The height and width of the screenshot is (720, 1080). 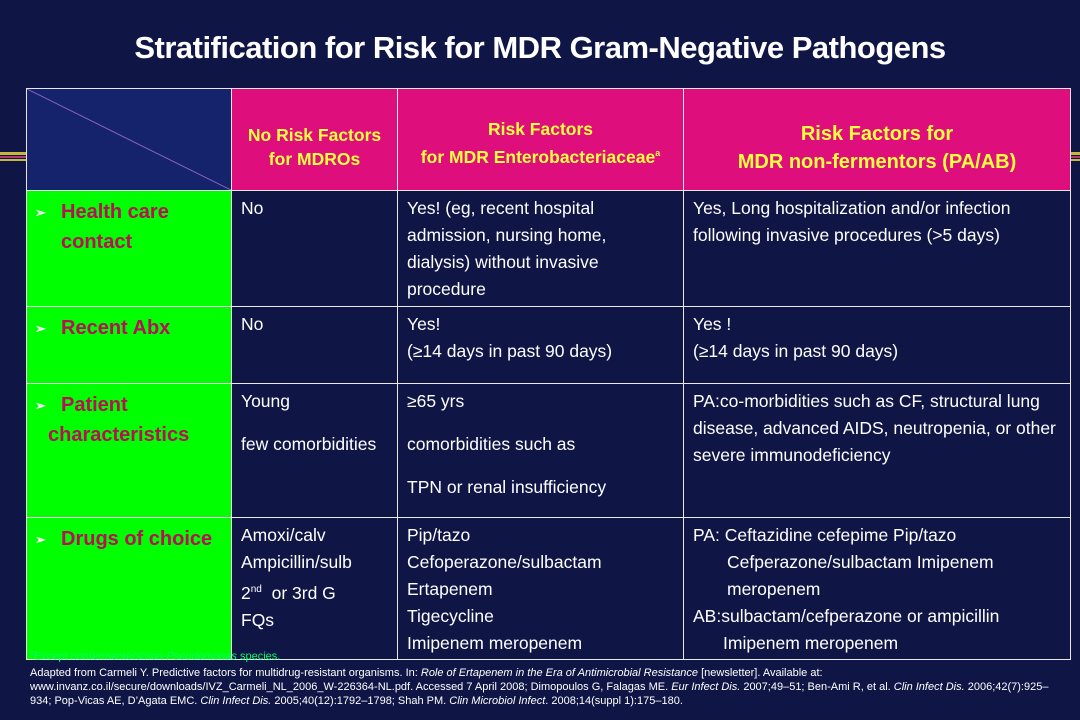 I want to click on row-label-healthcare: ➢ Health care contact, so click(x=129, y=248).